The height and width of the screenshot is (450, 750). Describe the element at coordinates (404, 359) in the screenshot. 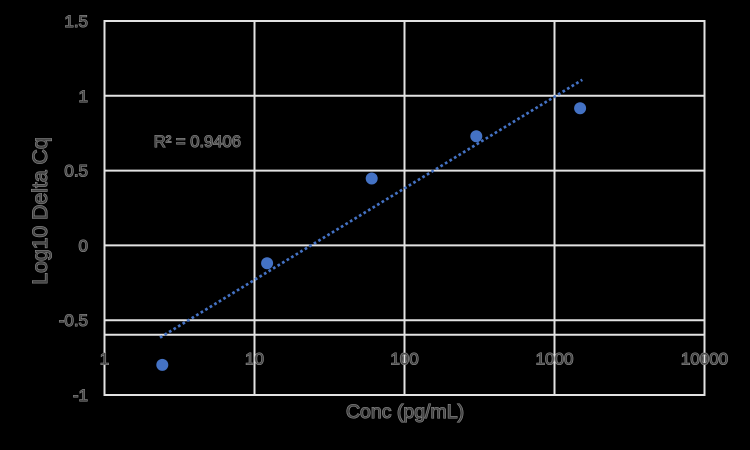

I see `svg-text: 100` at that location.